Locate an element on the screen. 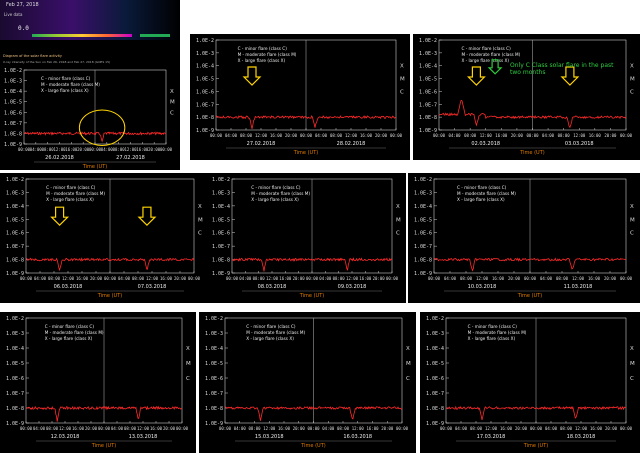  xray-value: 0.0 is located at coordinates (23, 28).